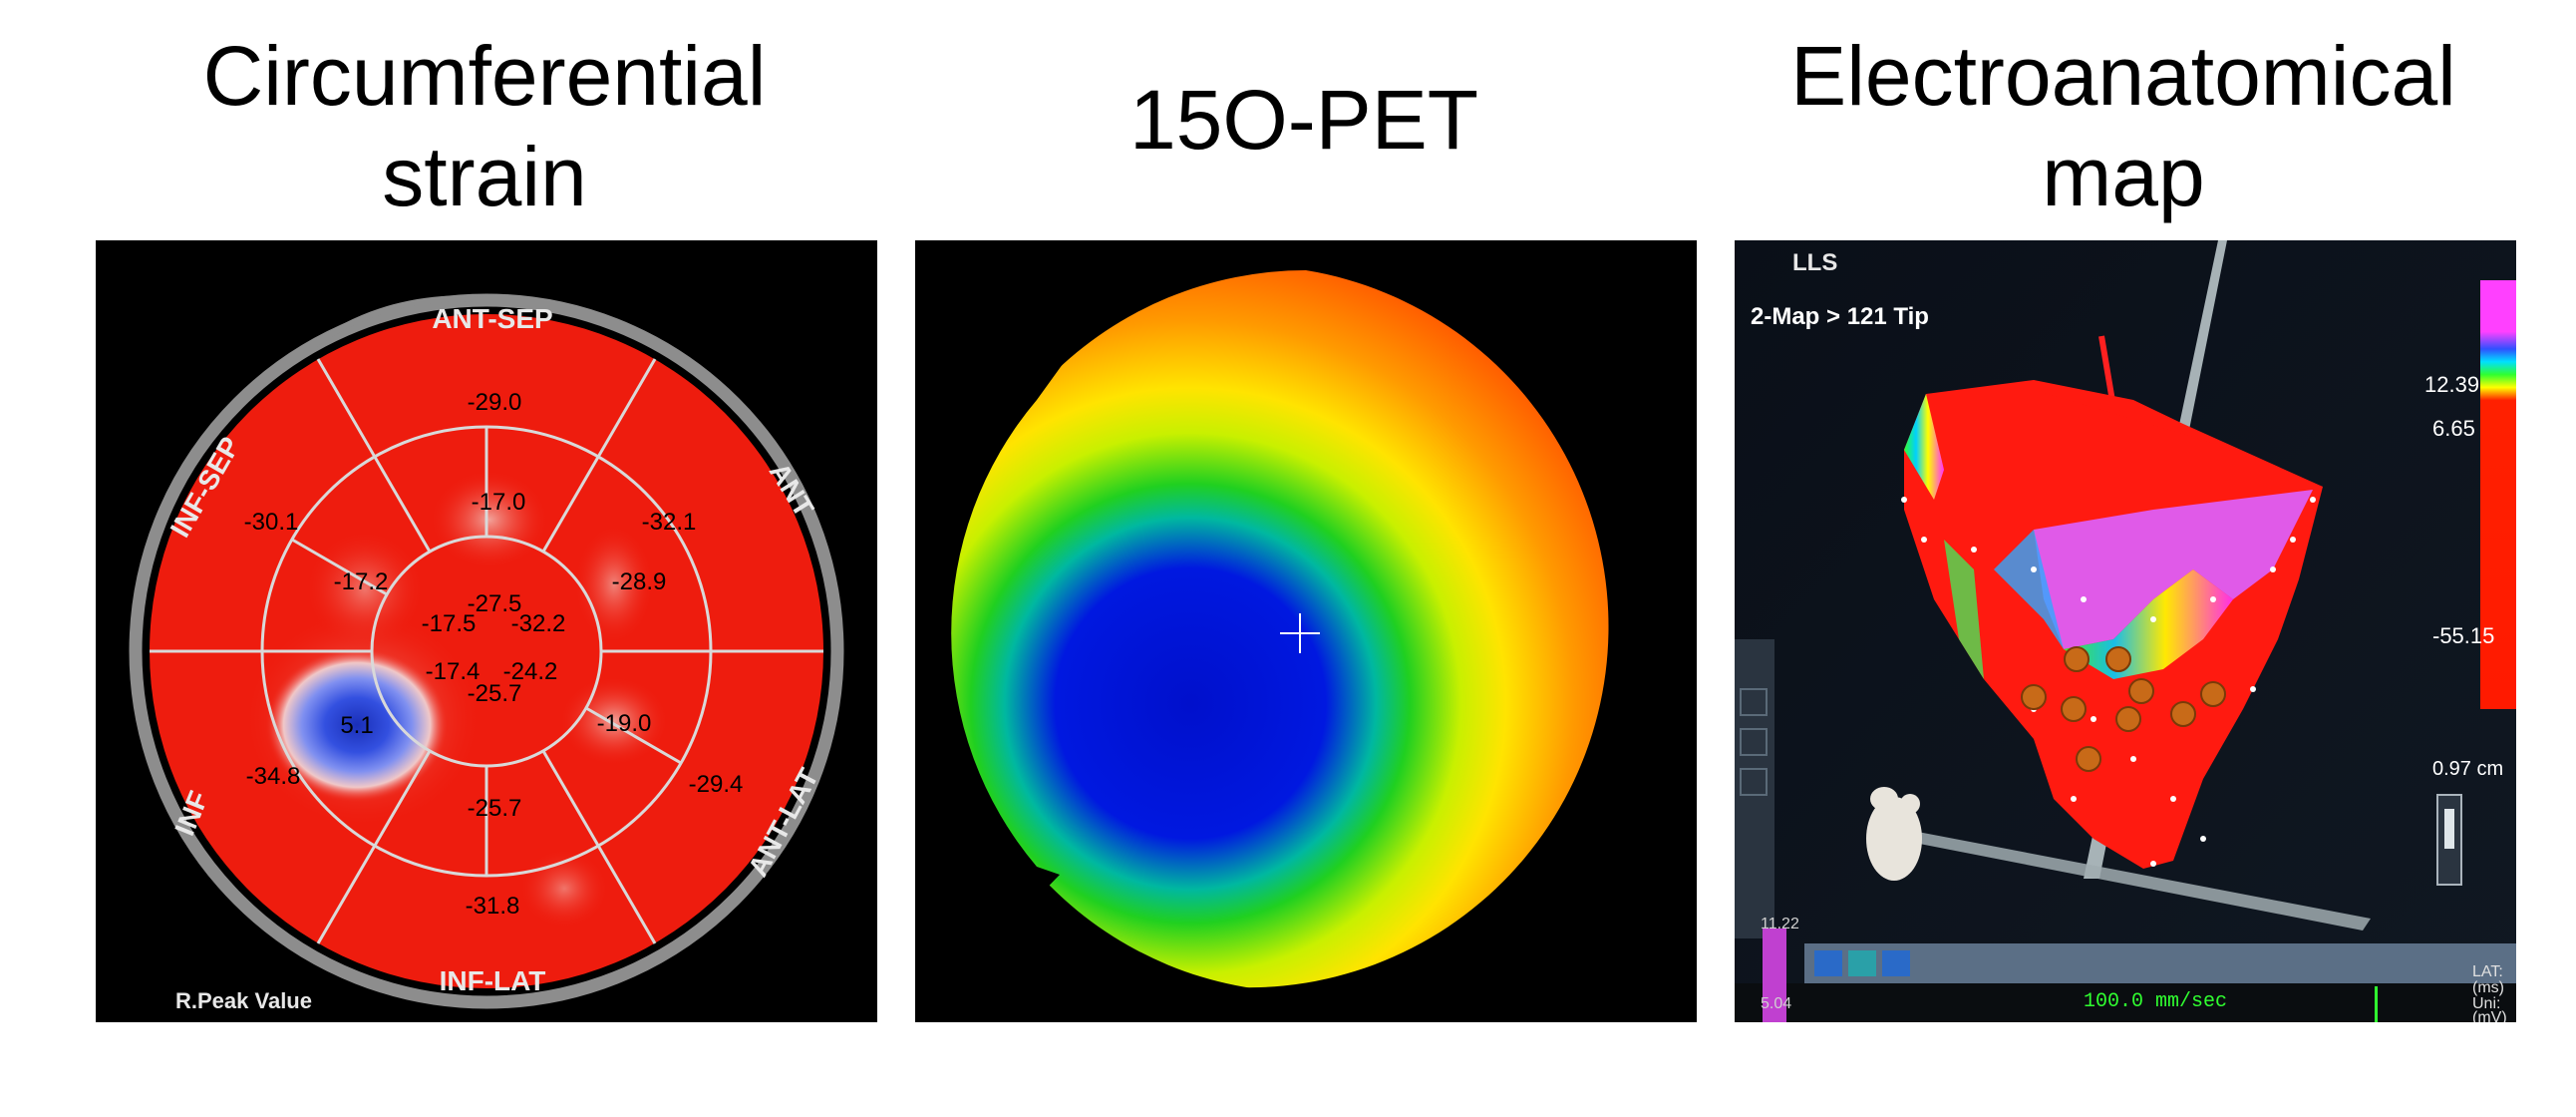  Describe the element at coordinates (397, 323) in the screenshot. I see `bullseye-ring-arc` at that location.